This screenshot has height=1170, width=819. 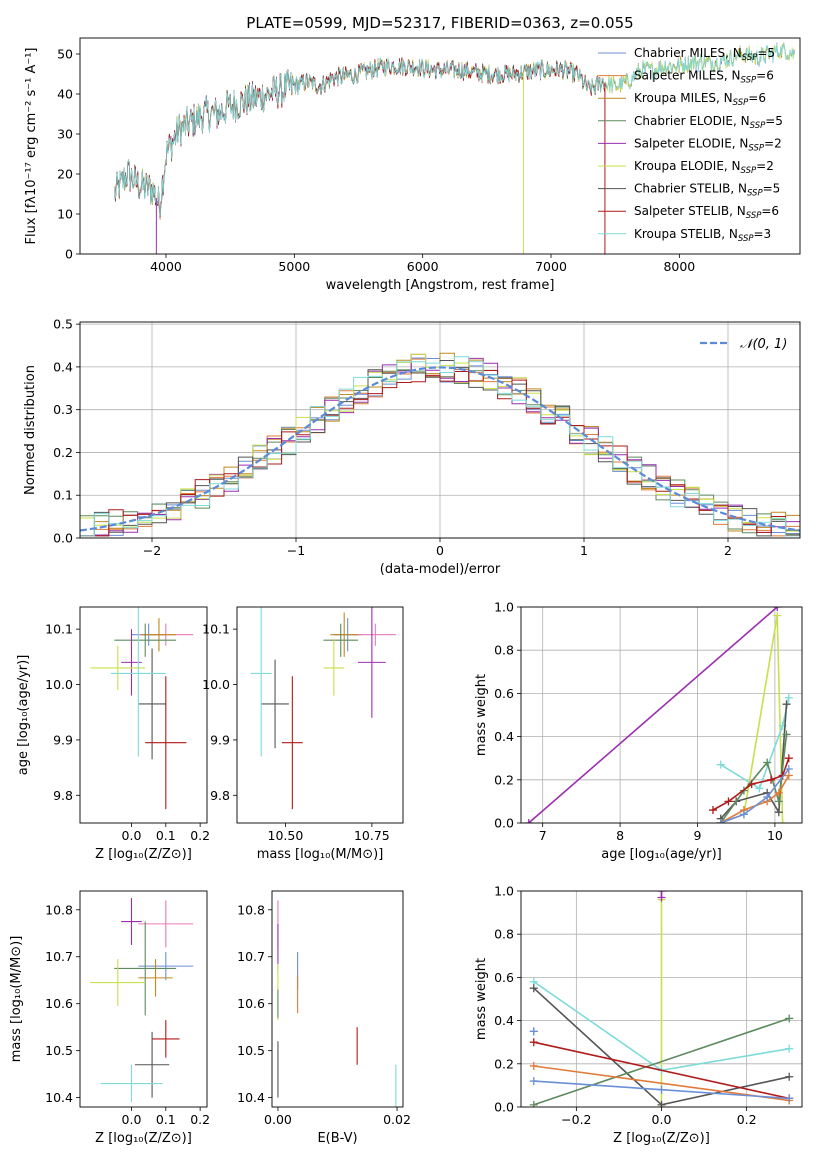 What do you see at coordinates (481, 999) in the screenshot?
I see `y-axis-label: mass weight` at bounding box center [481, 999].